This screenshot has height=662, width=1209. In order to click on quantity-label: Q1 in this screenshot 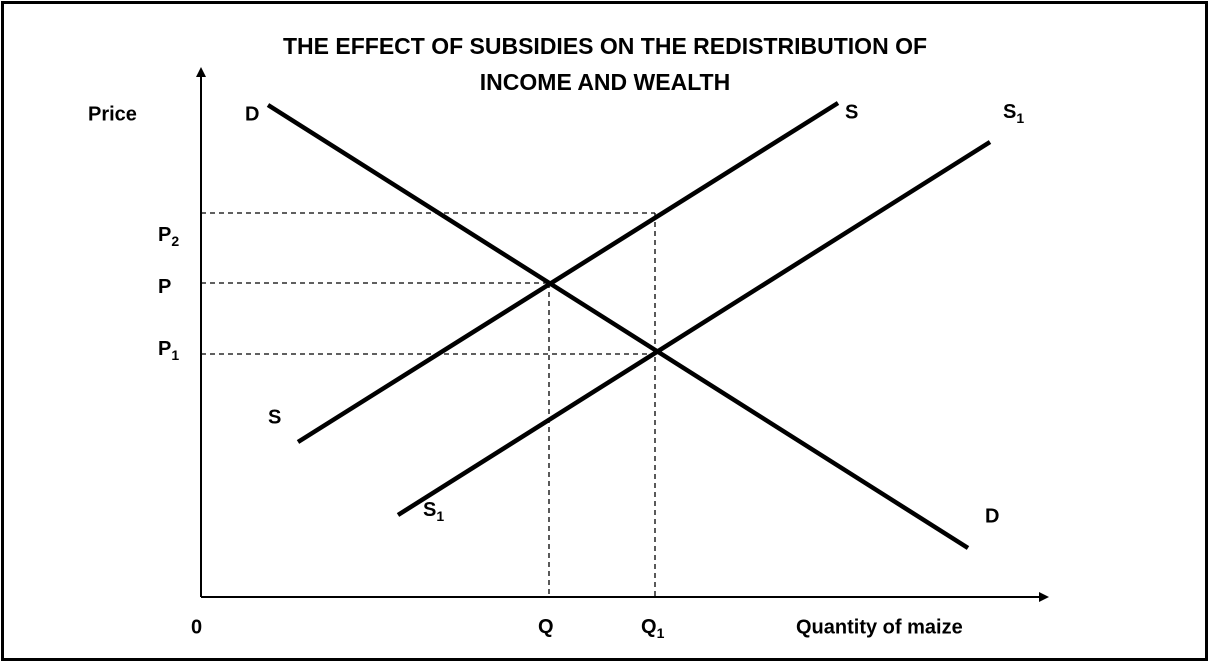, I will do `click(653, 628)`.